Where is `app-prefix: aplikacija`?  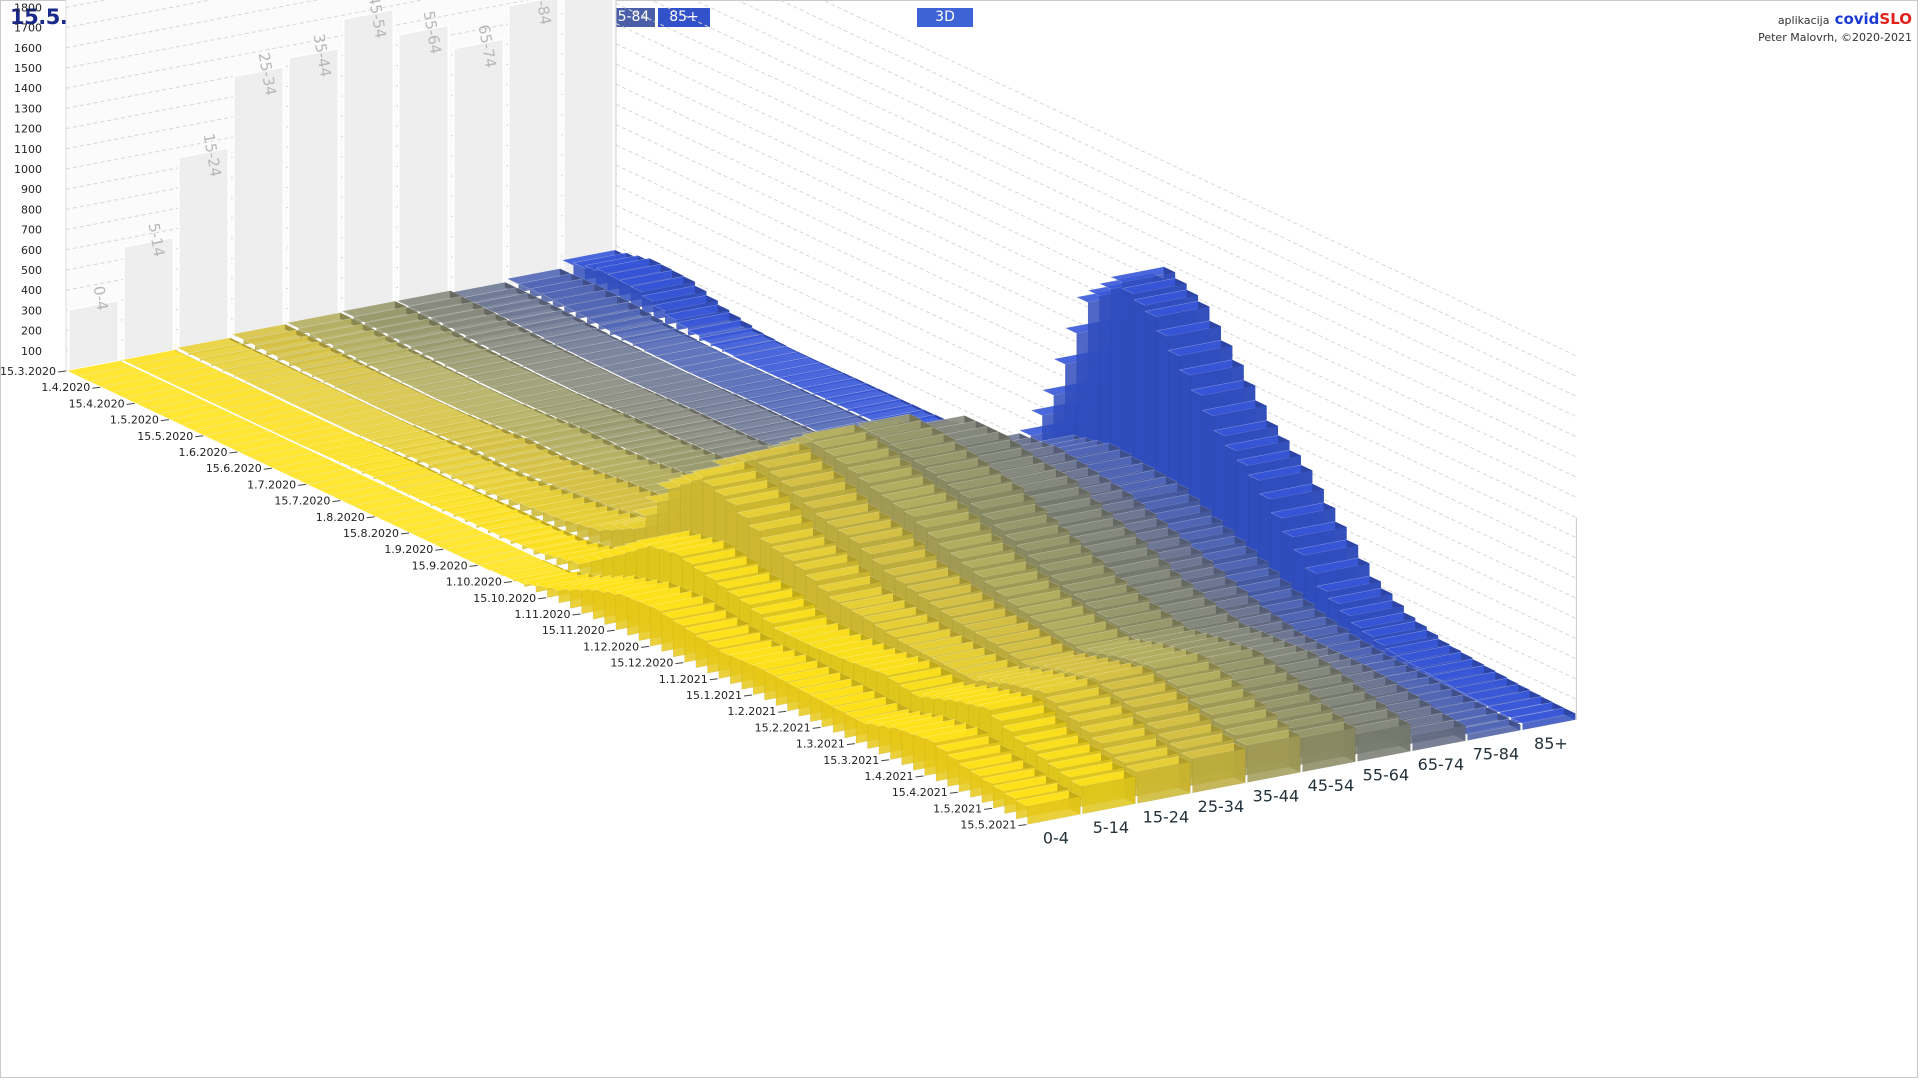
app-prefix: aplikacija is located at coordinates (1803, 20).